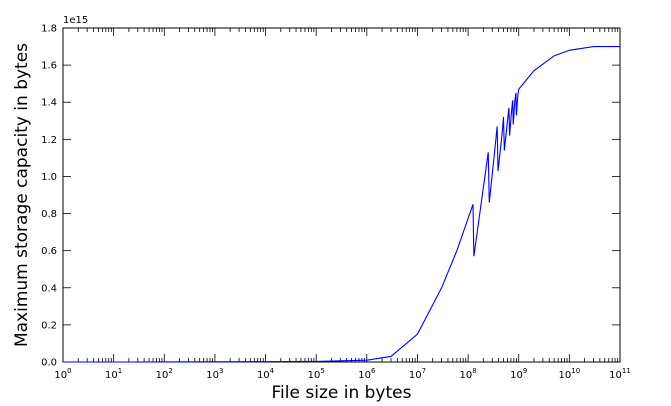 This screenshot has width=671, height=406. Describe the element at coordinates (49, 29) in the screenshot. I see `y-tick-label: 1.8` at that location.